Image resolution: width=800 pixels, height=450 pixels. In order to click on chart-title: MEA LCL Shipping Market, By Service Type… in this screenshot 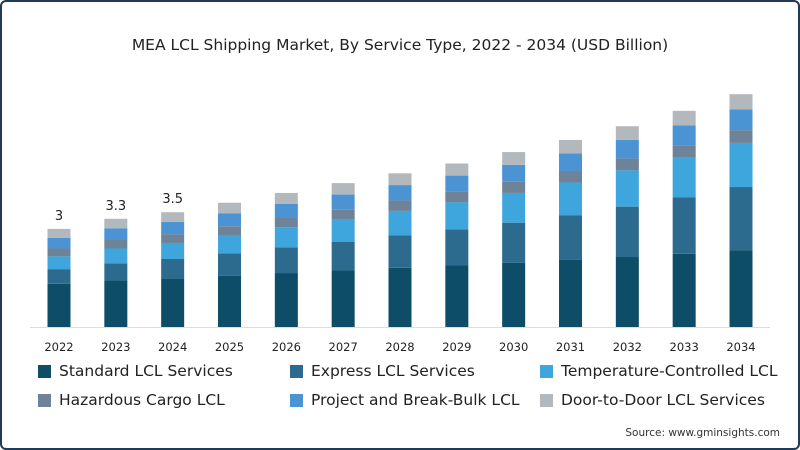, I will do `click(400, 45)`.